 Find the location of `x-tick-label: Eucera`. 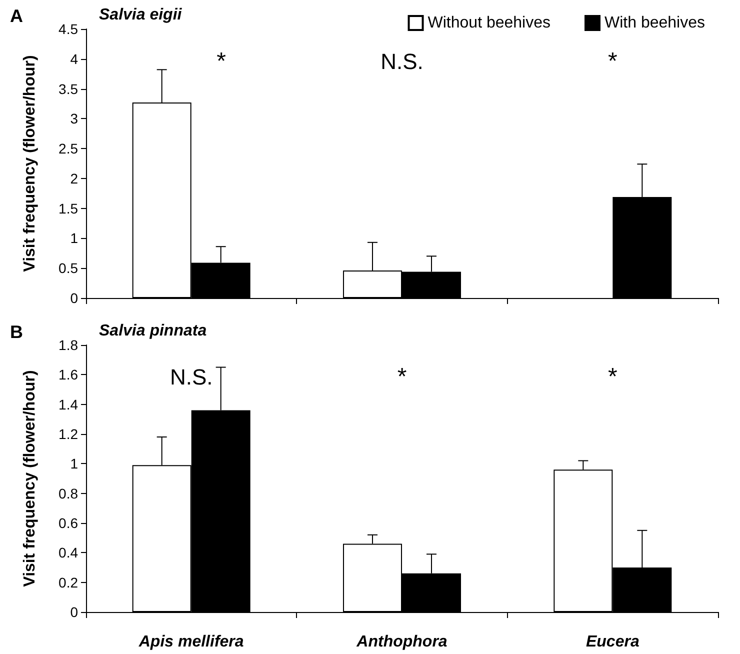

x-tick-label: Eucera is located at coordinates (613, 642).